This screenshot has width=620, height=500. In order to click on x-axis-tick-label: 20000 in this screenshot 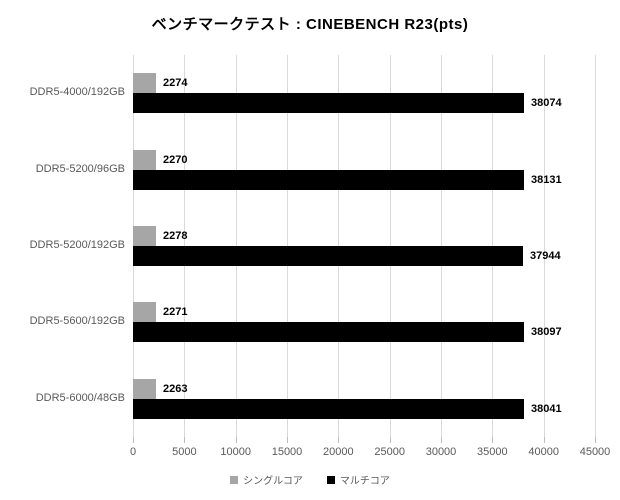, I will do `click(338, 452)`.